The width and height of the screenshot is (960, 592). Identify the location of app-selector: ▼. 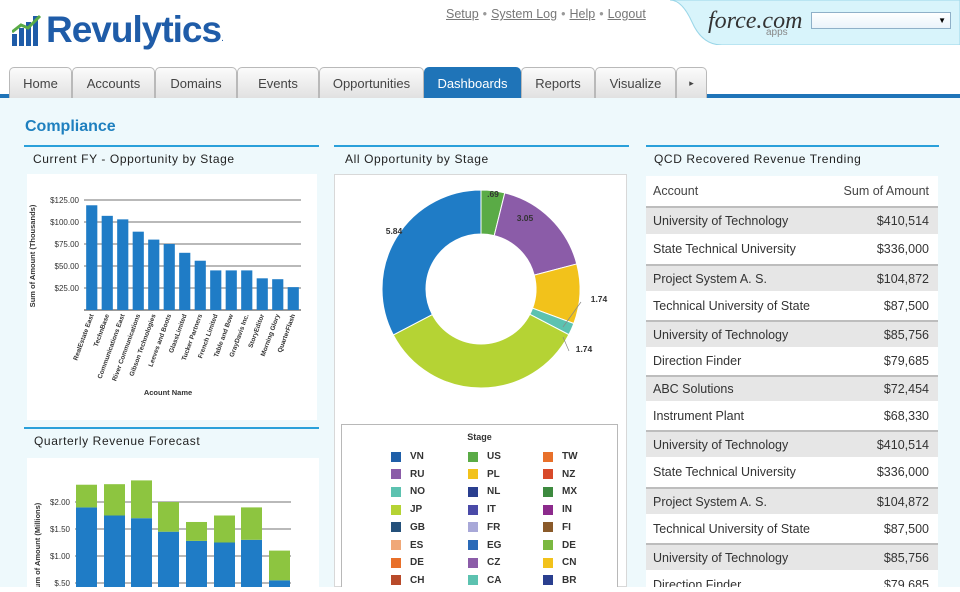
(881, 20).